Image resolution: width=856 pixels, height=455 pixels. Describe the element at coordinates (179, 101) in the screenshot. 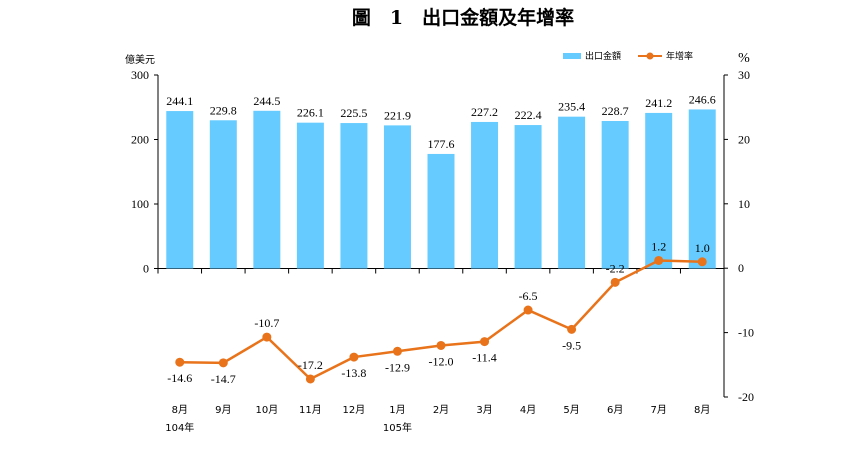

I see `bar-value-label: 244.1` at that location.